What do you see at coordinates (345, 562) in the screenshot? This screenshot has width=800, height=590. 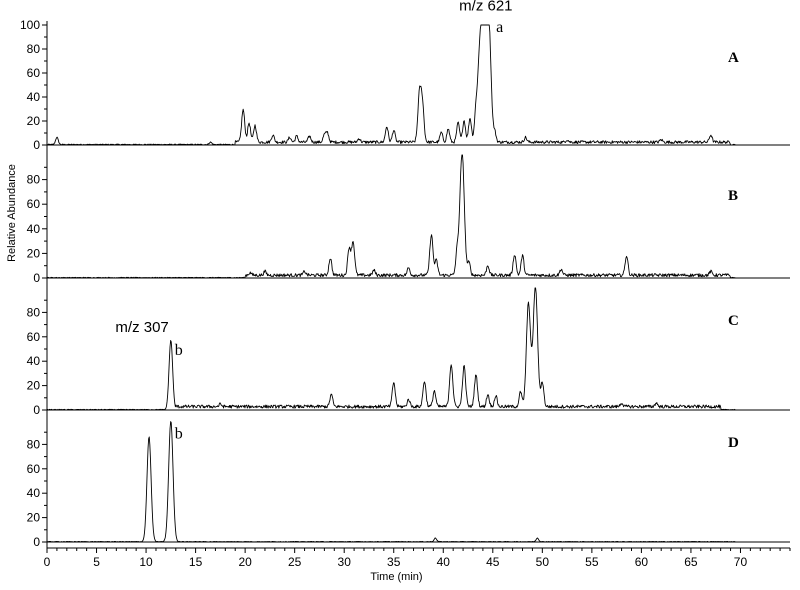 I see `x-tick-label: 30` at bounding box center [345, 562].